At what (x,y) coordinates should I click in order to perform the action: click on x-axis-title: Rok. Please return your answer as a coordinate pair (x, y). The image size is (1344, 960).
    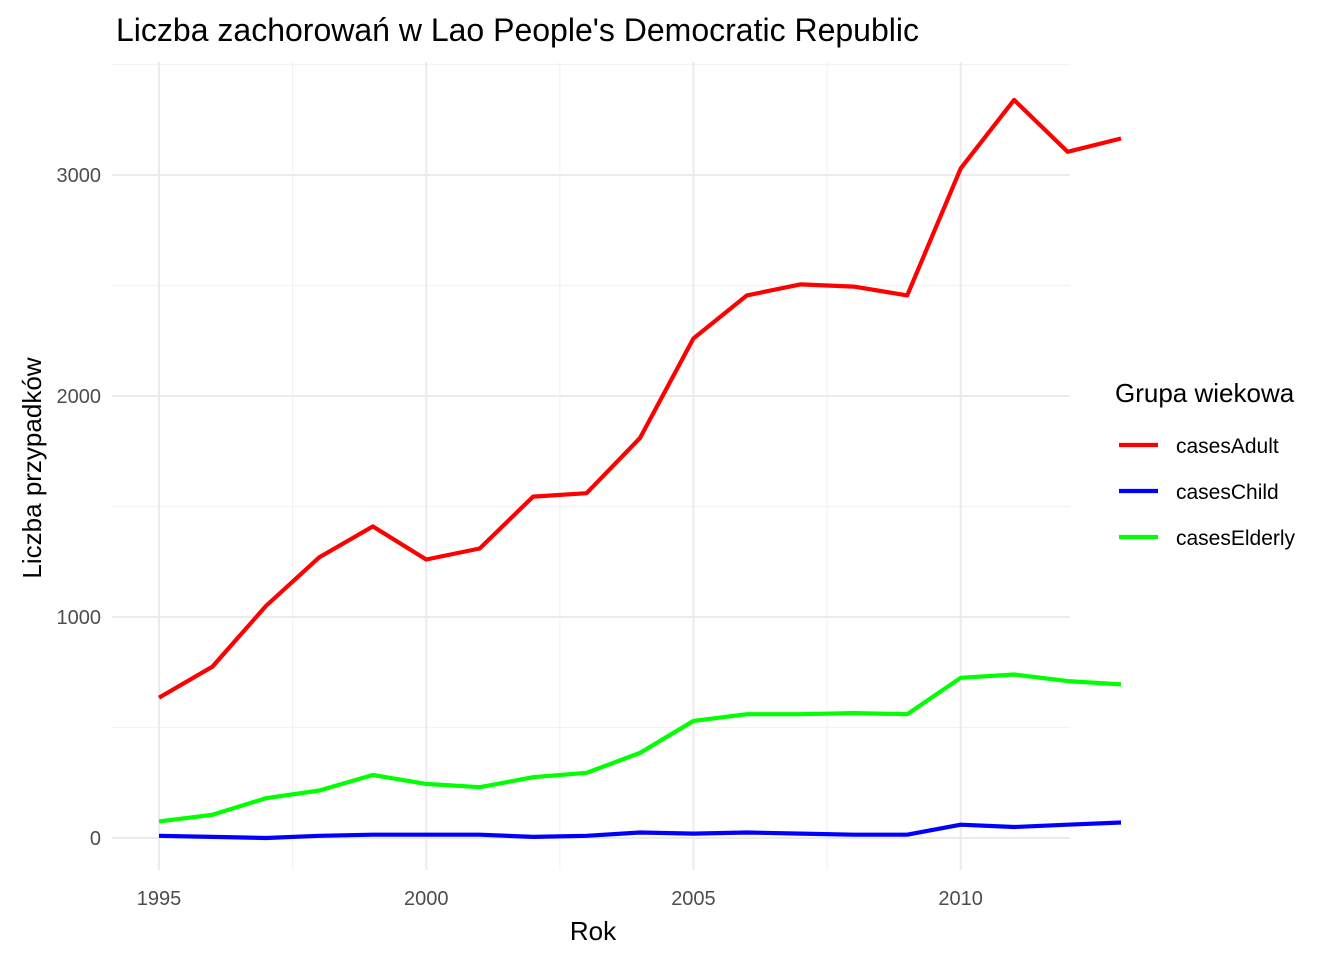
    Looking at the image, I should click on (593, 931).